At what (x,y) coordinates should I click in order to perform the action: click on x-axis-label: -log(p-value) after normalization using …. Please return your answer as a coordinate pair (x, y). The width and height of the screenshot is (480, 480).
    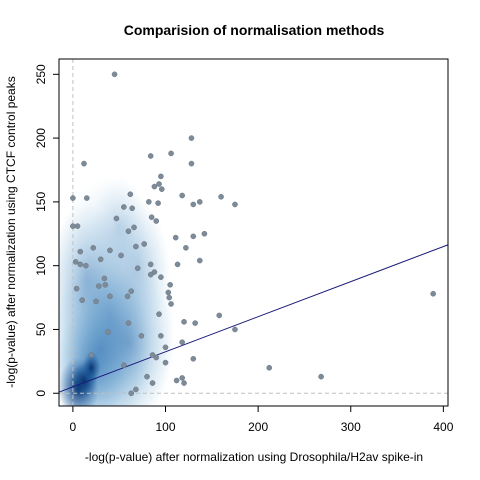
    Looking at the image, I should click on (254, 457).